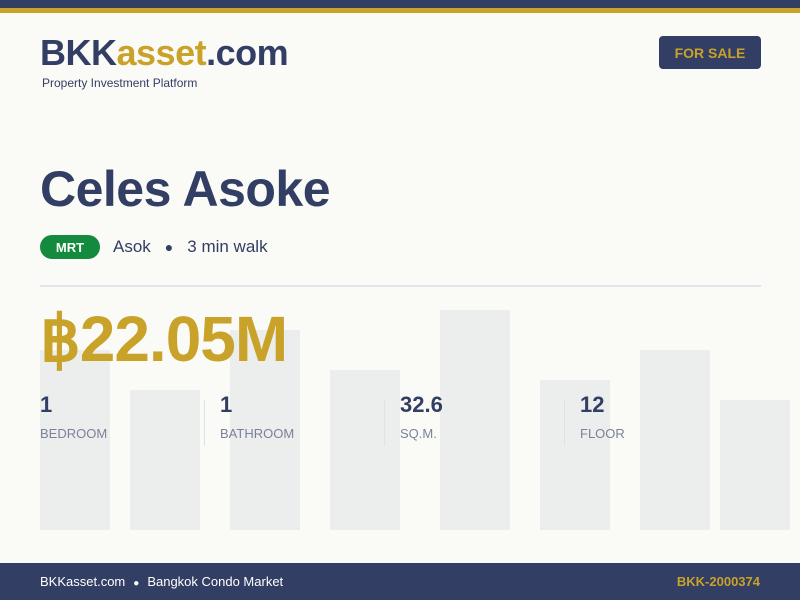 The image size is (800, 600). I want to click on footer-site: BKKasset.com, so click(83, 581).